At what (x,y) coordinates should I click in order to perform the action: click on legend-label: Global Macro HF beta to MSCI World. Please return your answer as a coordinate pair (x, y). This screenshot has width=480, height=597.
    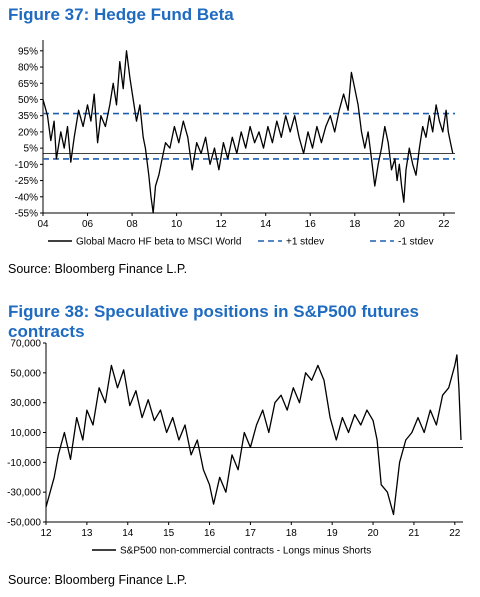
    Looking at the image, I should click on (158, 242).